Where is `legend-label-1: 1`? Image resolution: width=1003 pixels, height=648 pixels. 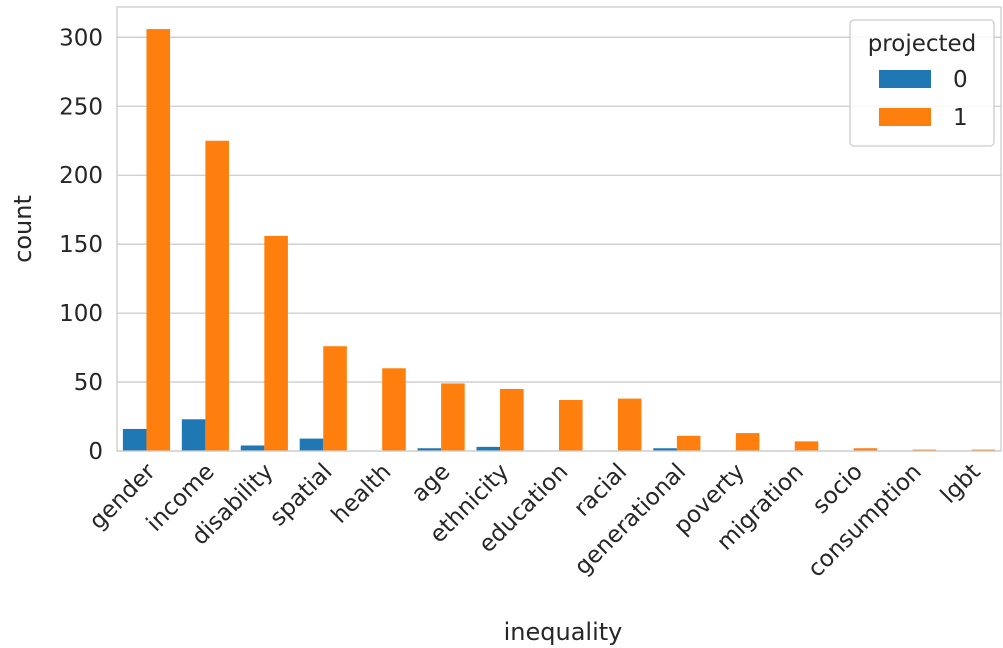
legend-label-1: 1 is located at coordinates (960, 118).